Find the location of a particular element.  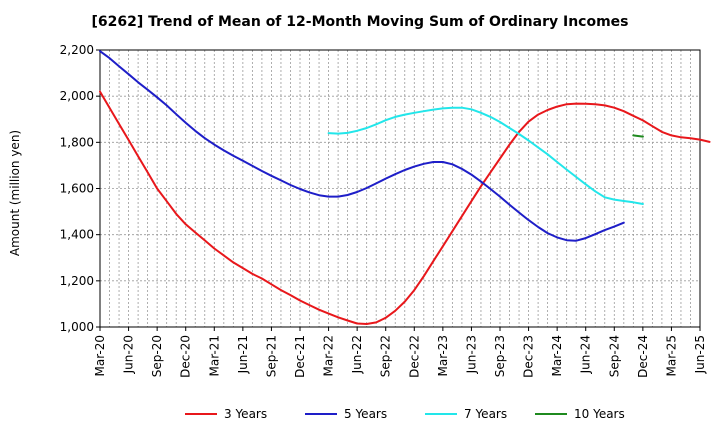

y-tick-label: 1,000 is located at coordinates (77, 327).